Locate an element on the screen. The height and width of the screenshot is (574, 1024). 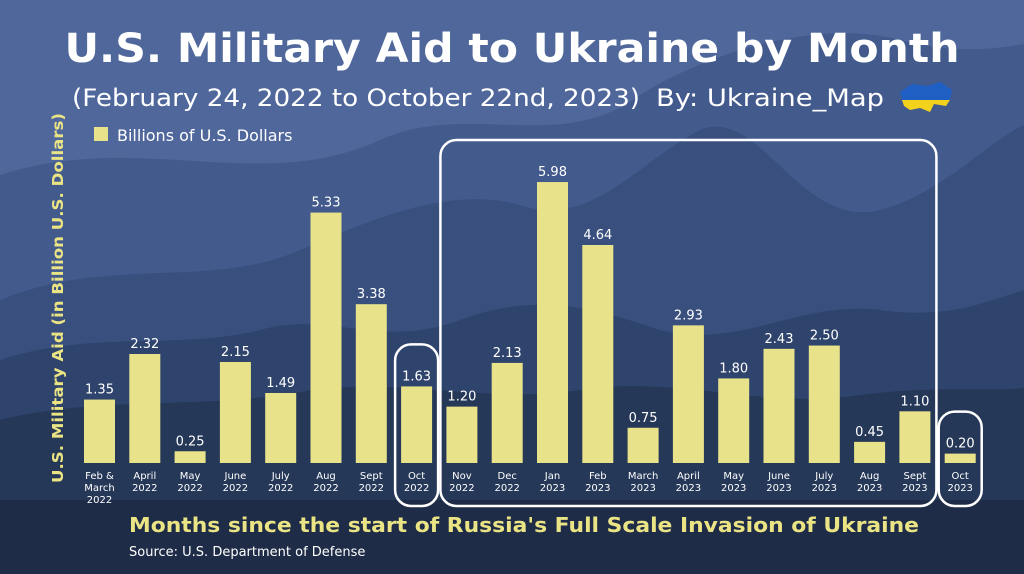
value-label-4: 2.15 is located at coordinates (235, 352).